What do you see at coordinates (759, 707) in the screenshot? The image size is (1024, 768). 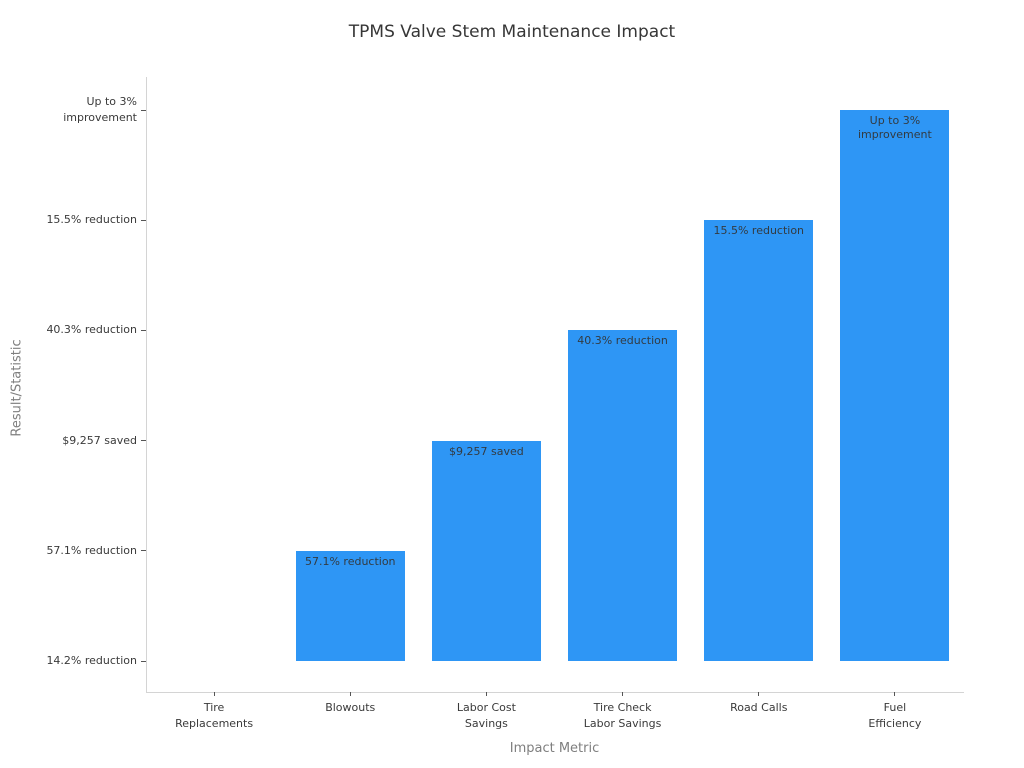 I see `x-tick-label: Road Calls` at bounding box center [759, 707].